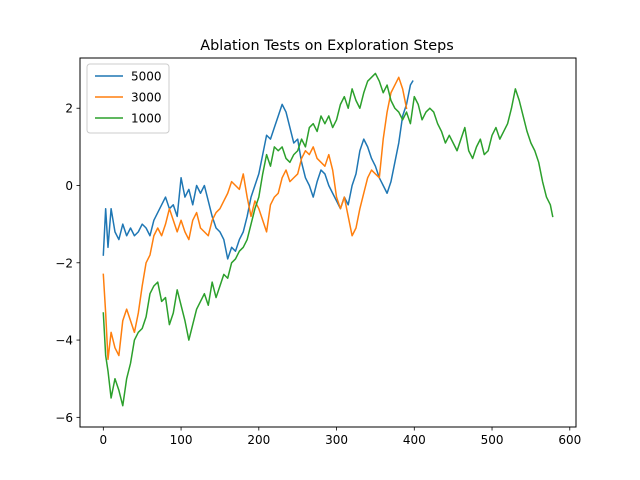 This screenshot has width=640, height=480. Describe the element at coordinates (146, 119) in the screenshot. I see `legend-label-1000: 1000` at that location.